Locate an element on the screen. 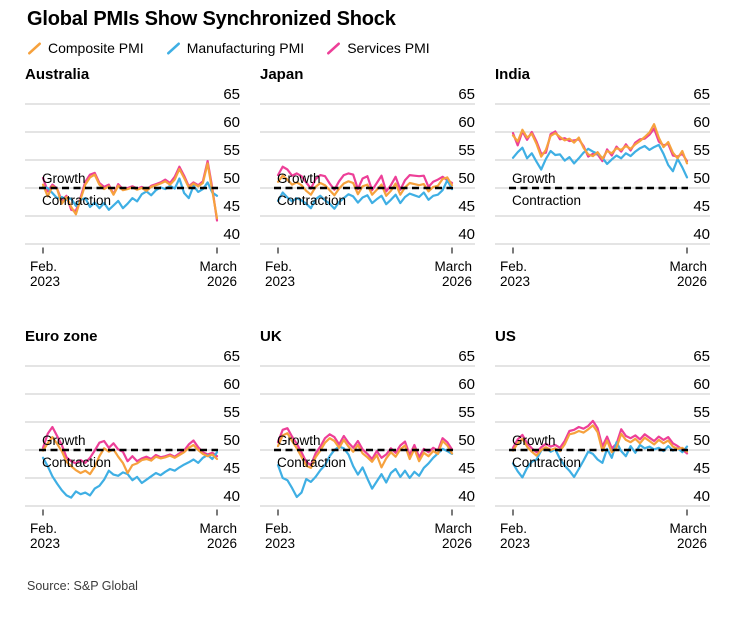 The image size is (755, 622). legend-item-services: Services PMI is located at coordinates (378, 48).